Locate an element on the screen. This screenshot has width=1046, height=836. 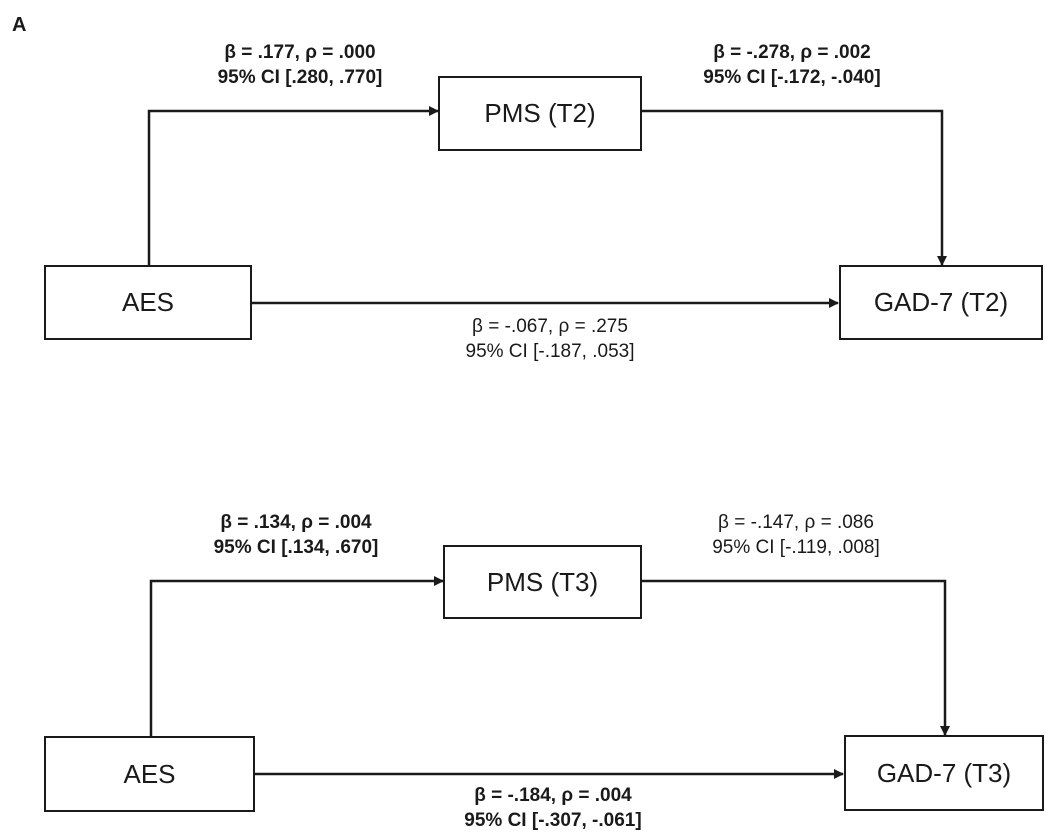
model2-path-b-arrow is located at coordinates (796, 657).